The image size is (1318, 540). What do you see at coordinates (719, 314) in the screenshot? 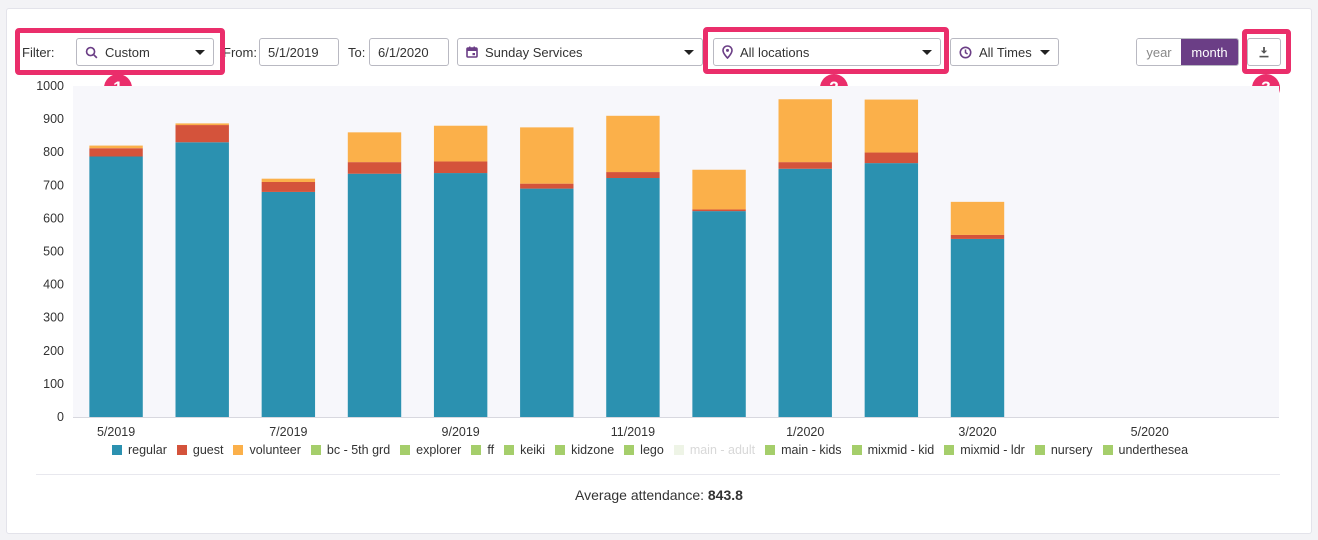
I see `bar-regular-12-2019` at bounding box center [719, 314].